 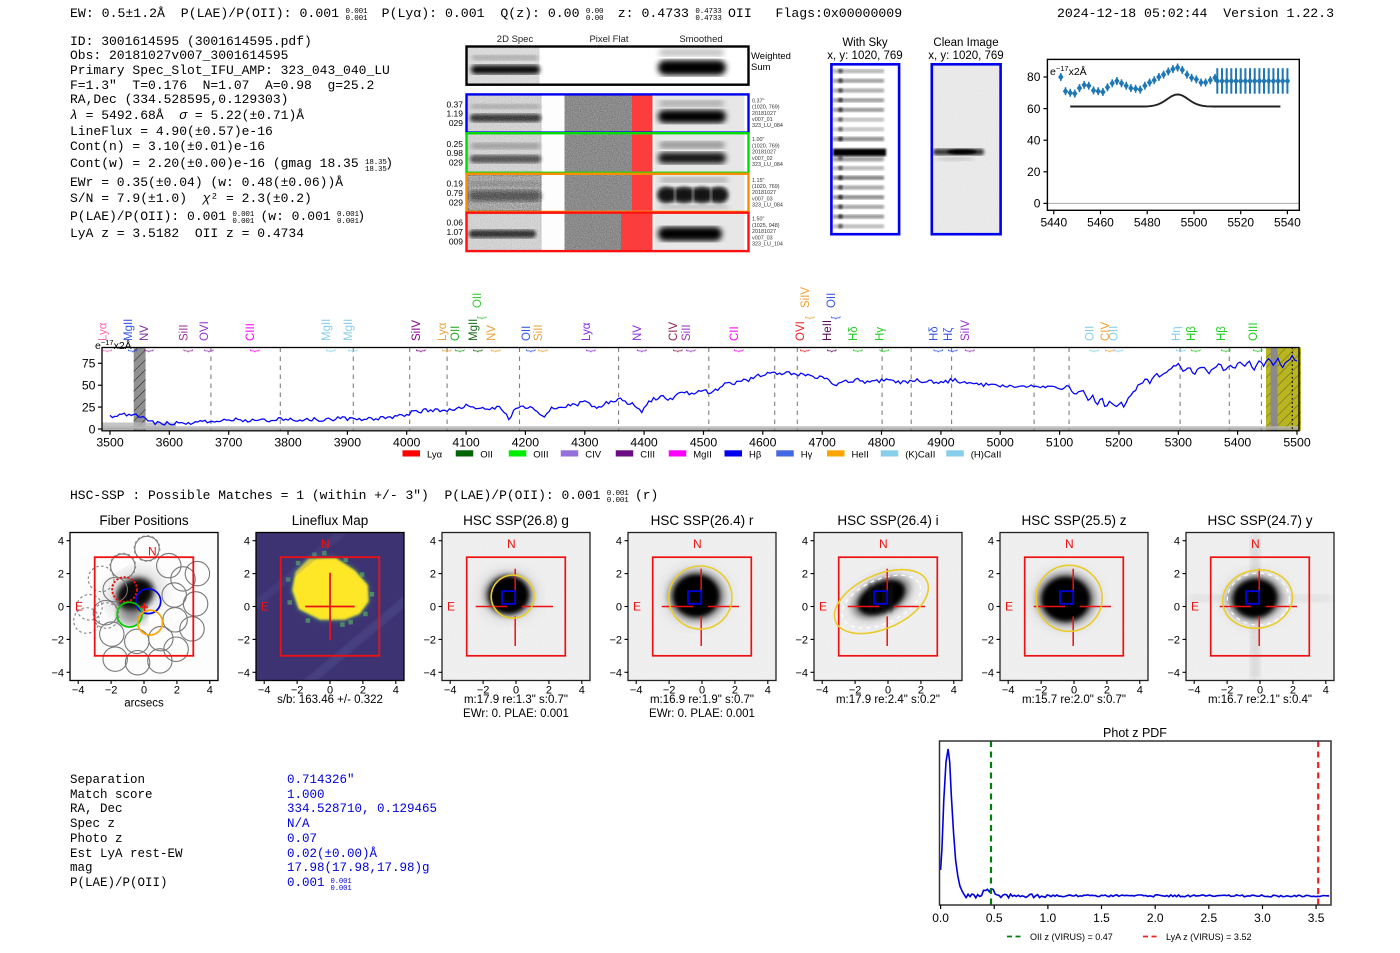 What do you see at coordinates (887, 520) in the screenshot?
I see `svg-text: HSC SSP(26.4) i` at bounding box center [887, 520].